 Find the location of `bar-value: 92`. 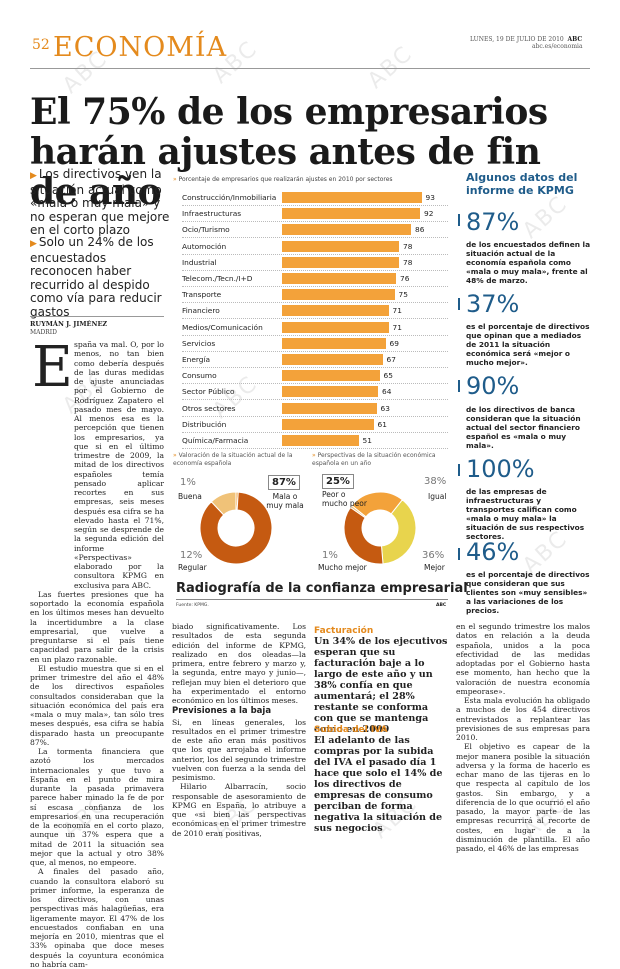

bar-value: 92 is located at coordinates (429, 214).